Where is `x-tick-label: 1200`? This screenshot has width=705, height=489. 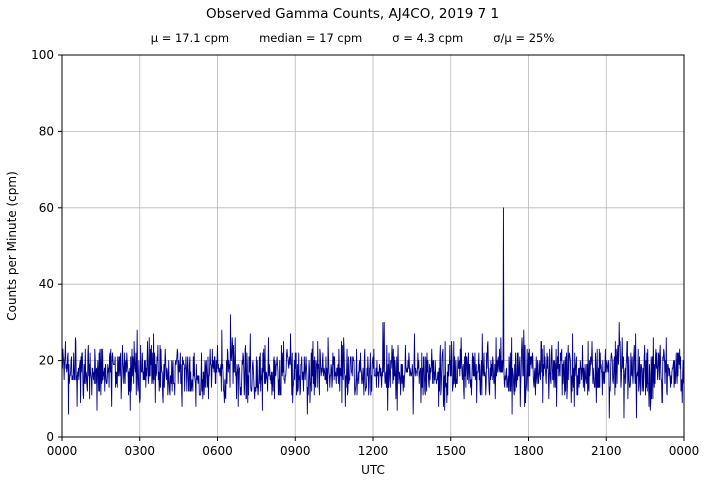
x-tick-label: 1200 is located at coordinates (373, 451).